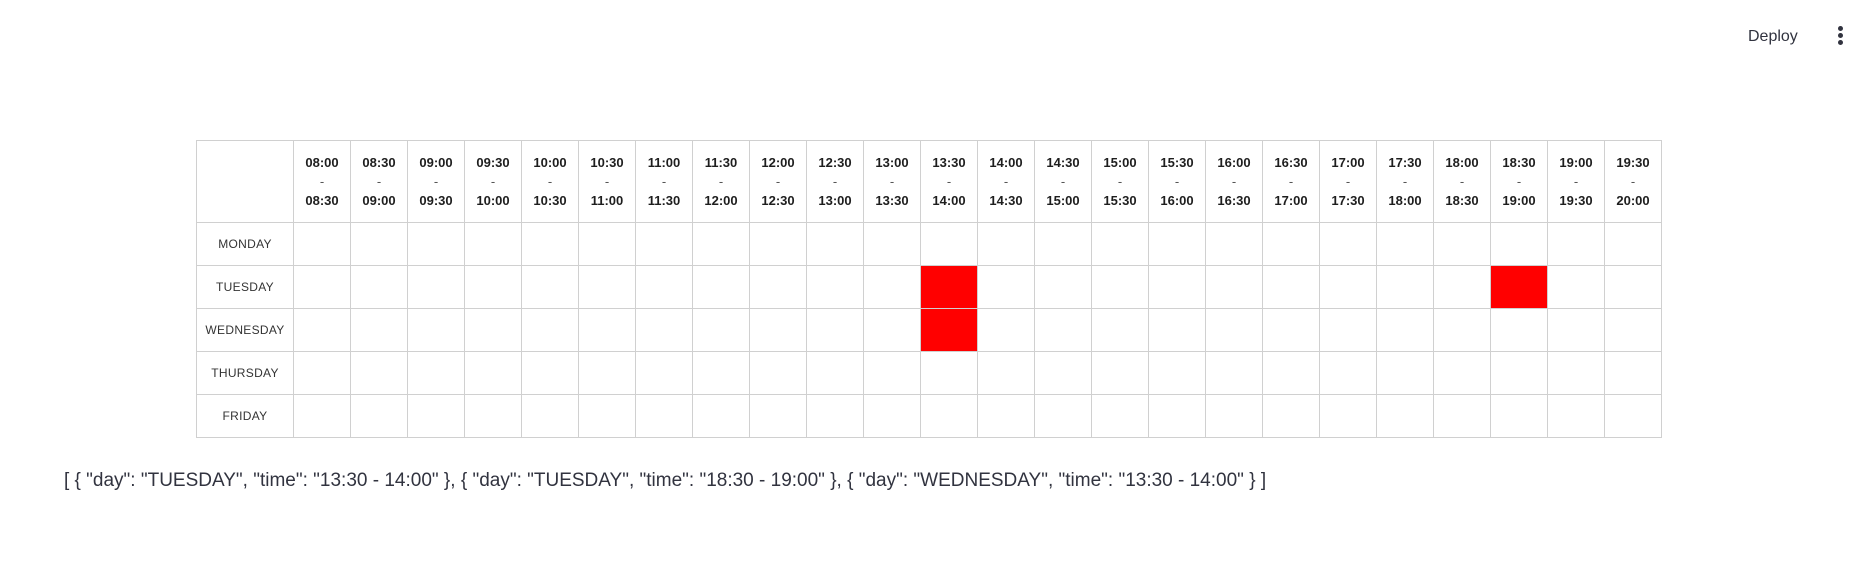  I want to click on schedule-cell-selected, so click(1519, 287).